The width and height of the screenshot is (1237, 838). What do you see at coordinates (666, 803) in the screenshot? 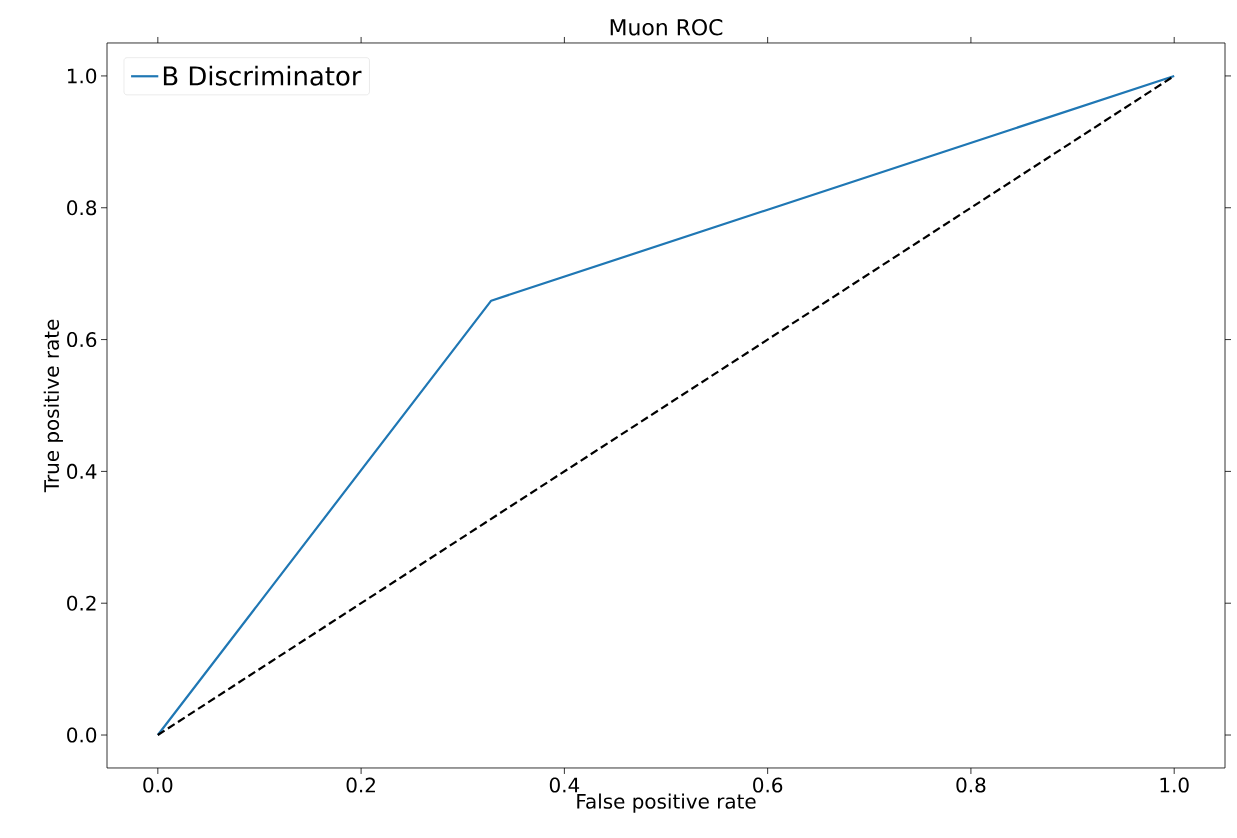
I see `x-axis-title: False positive rate` at bounding box center [666, 803].